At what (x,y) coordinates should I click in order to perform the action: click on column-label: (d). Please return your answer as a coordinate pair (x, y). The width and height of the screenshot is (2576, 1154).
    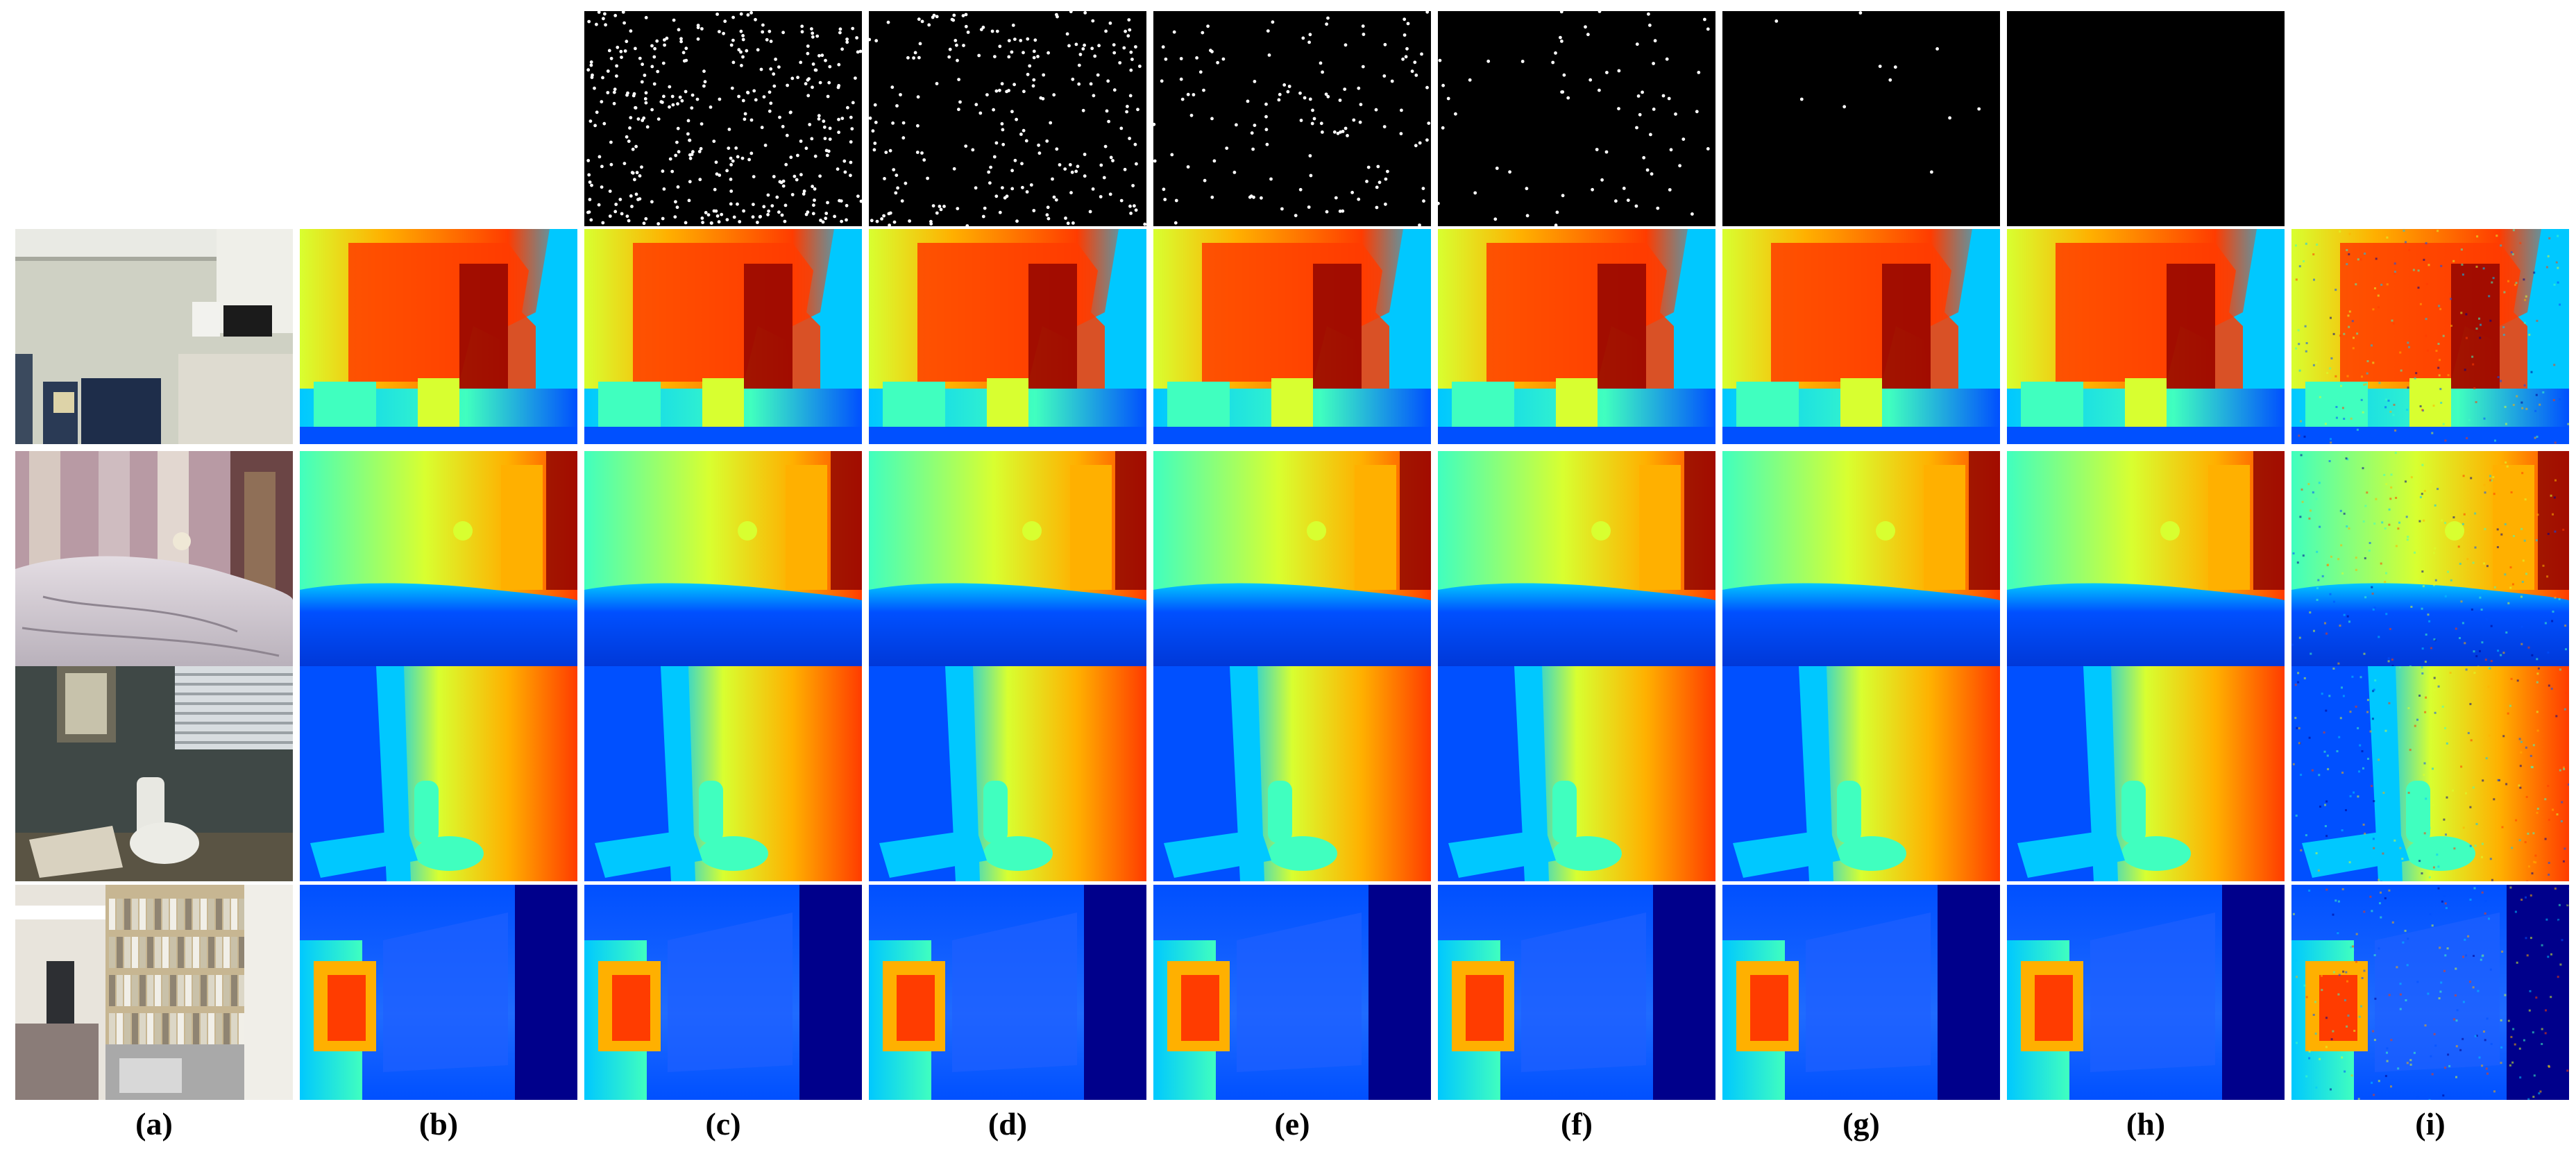
    Looking at the image, I should click on (1008, 1124).